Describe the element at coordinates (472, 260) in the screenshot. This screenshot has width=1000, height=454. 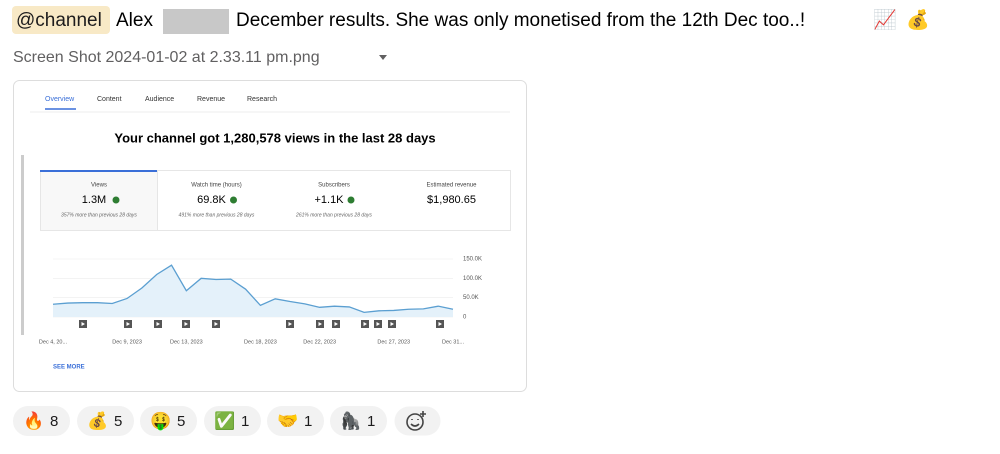
I see `y-tick-label: 150.0K` at that location.